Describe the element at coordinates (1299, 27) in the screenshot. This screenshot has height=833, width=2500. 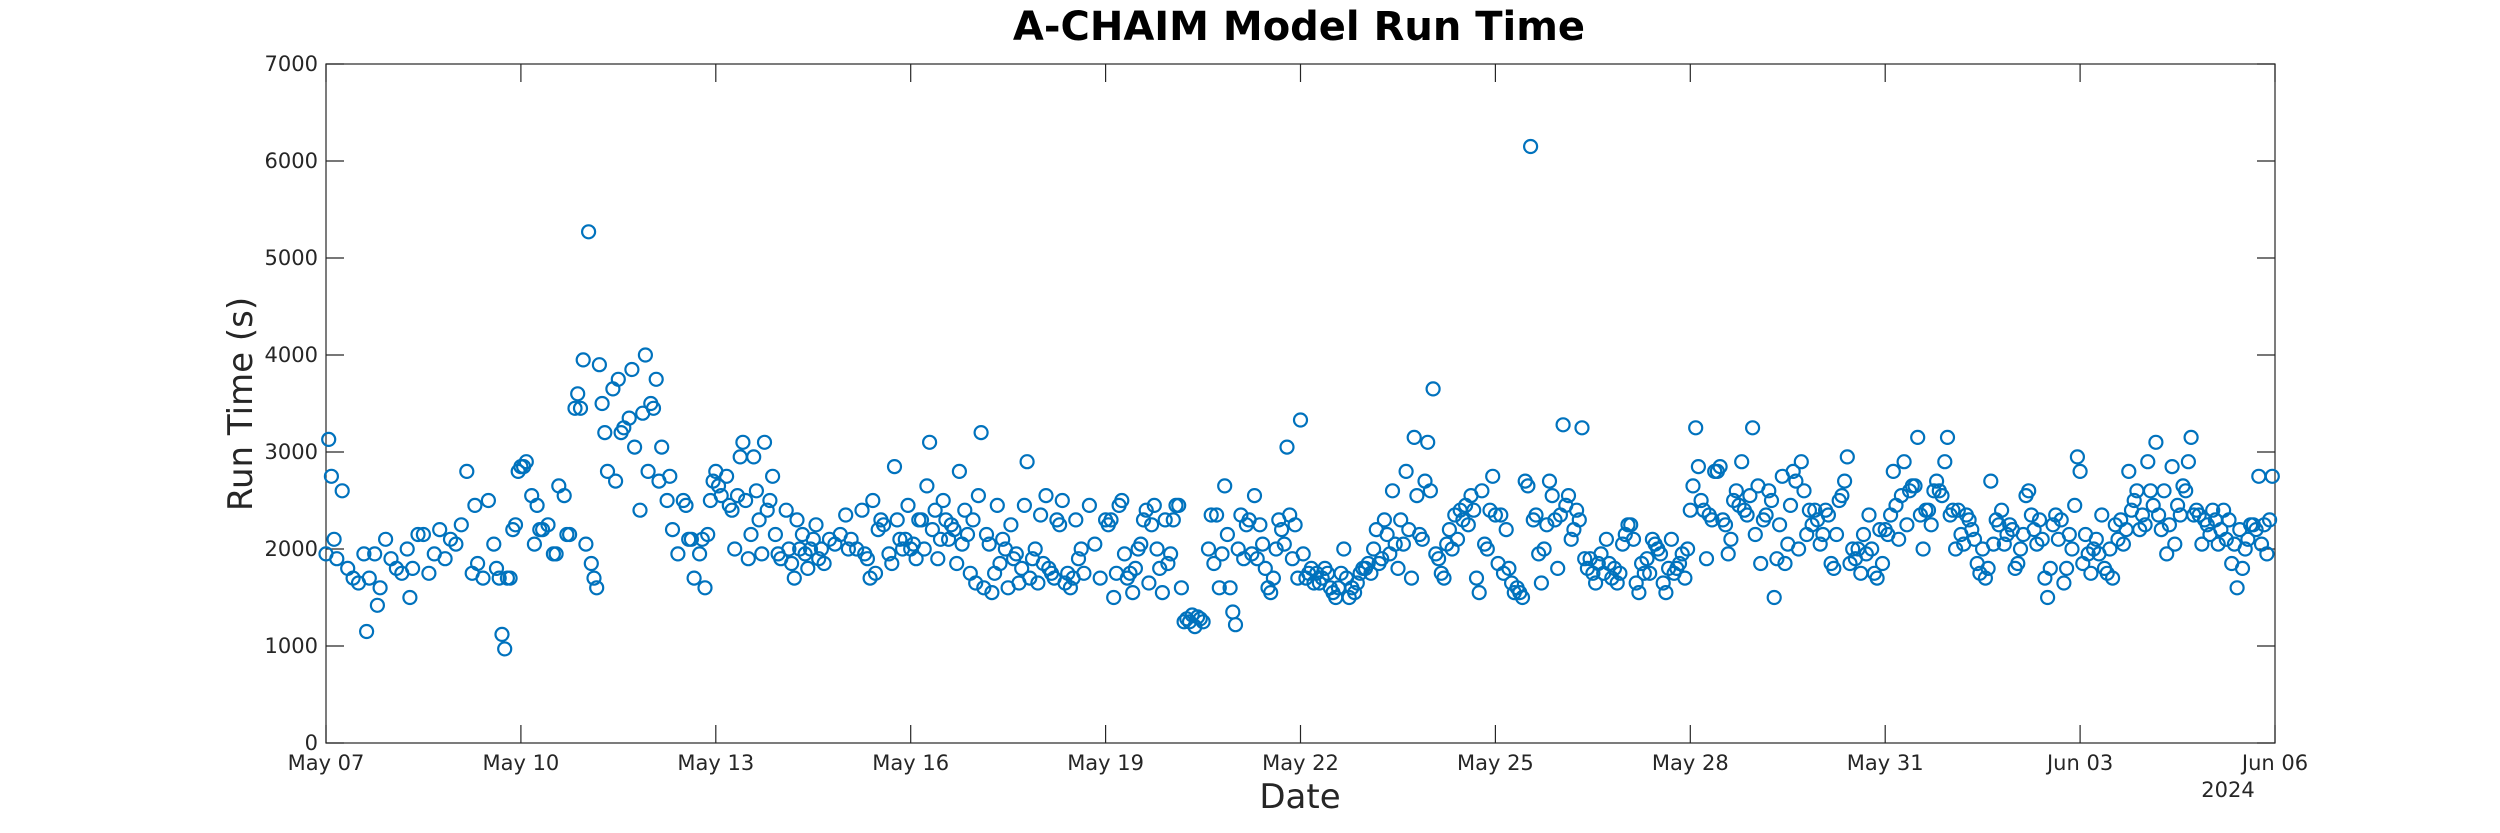
I see `chart-title: A-CHAIM Model Run Time` at that location.